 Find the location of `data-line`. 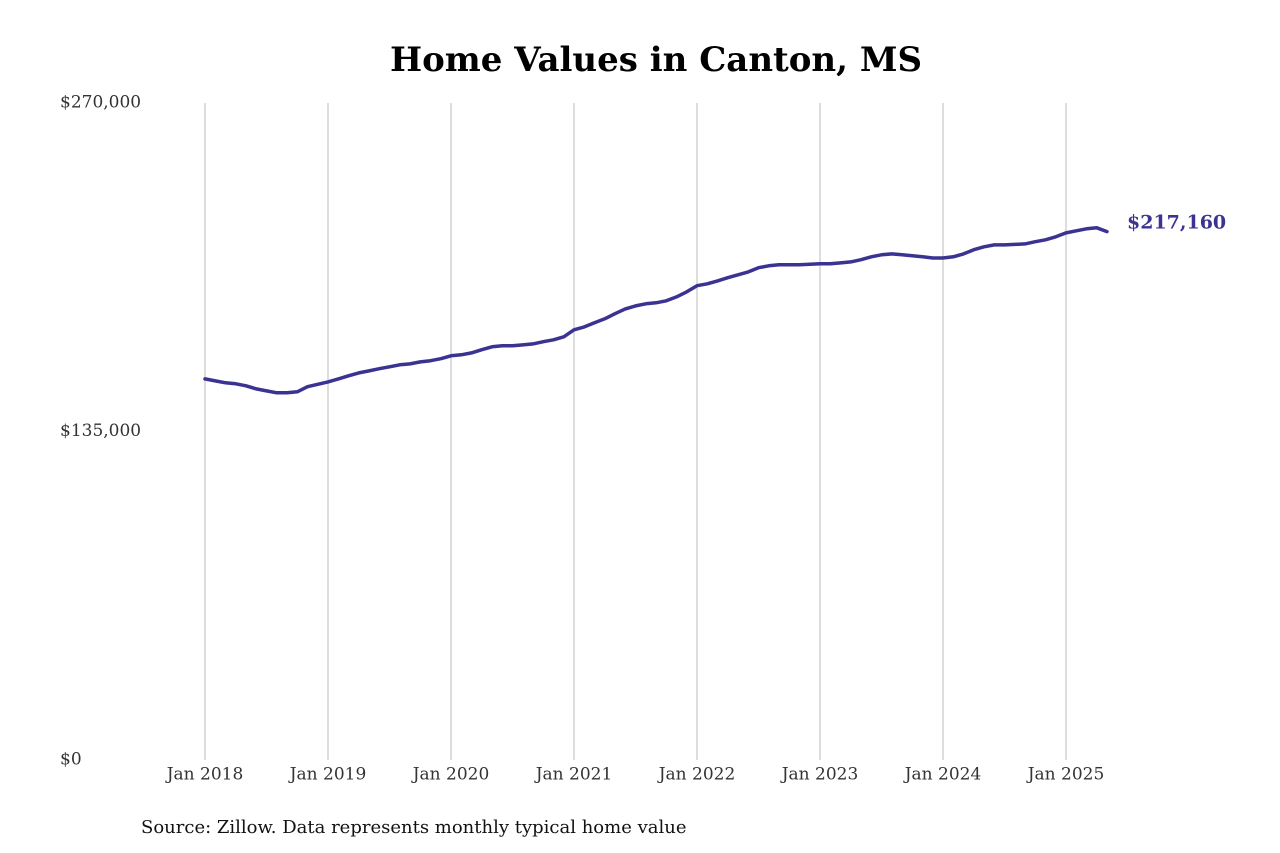

data-line is located at coordinates (656, 310).